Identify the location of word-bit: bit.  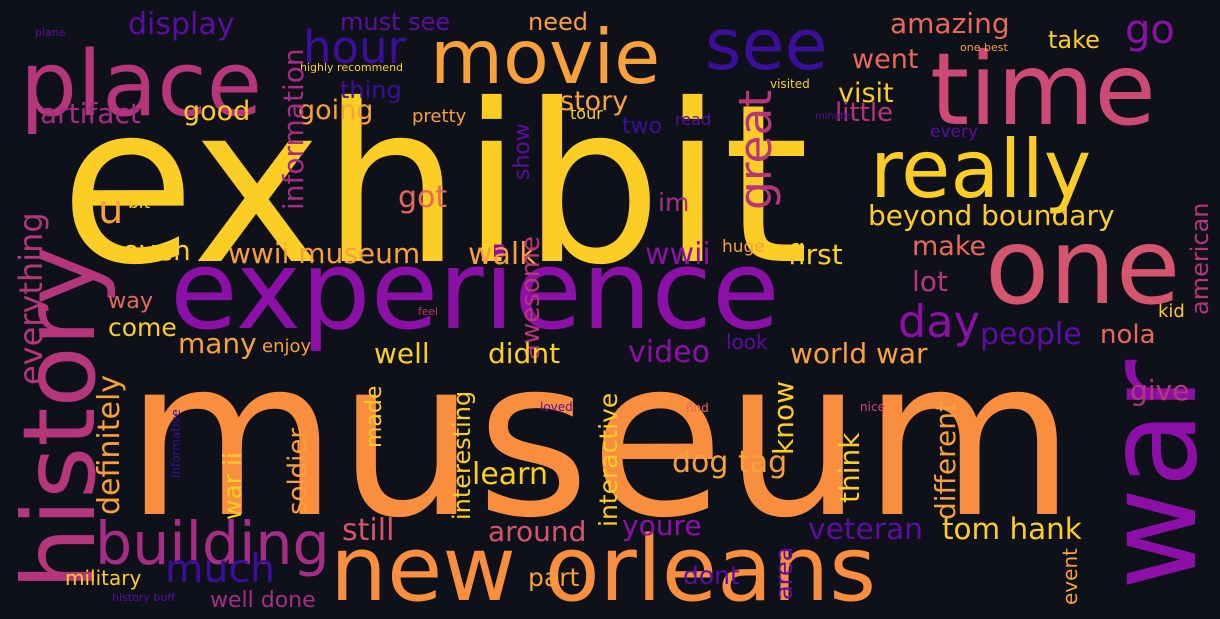
(139, 203).